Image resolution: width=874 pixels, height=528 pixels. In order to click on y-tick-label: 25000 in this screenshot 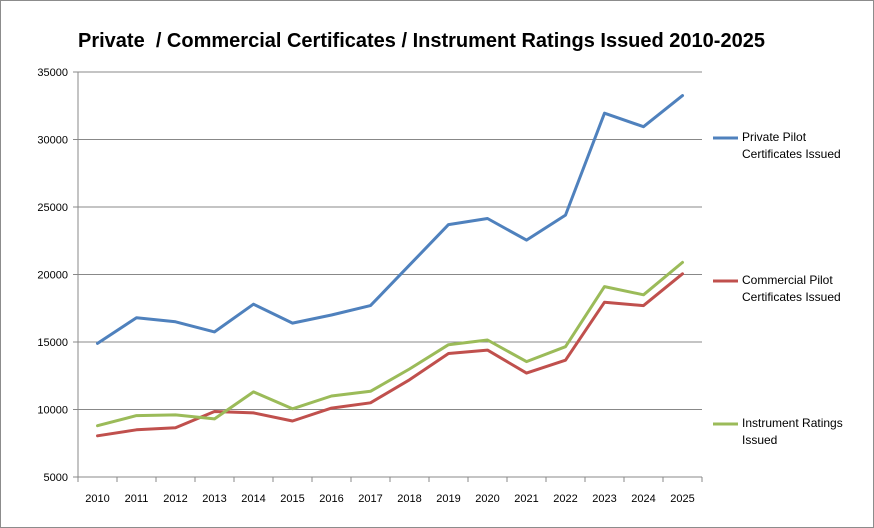, I will do `click(52, 208)`.